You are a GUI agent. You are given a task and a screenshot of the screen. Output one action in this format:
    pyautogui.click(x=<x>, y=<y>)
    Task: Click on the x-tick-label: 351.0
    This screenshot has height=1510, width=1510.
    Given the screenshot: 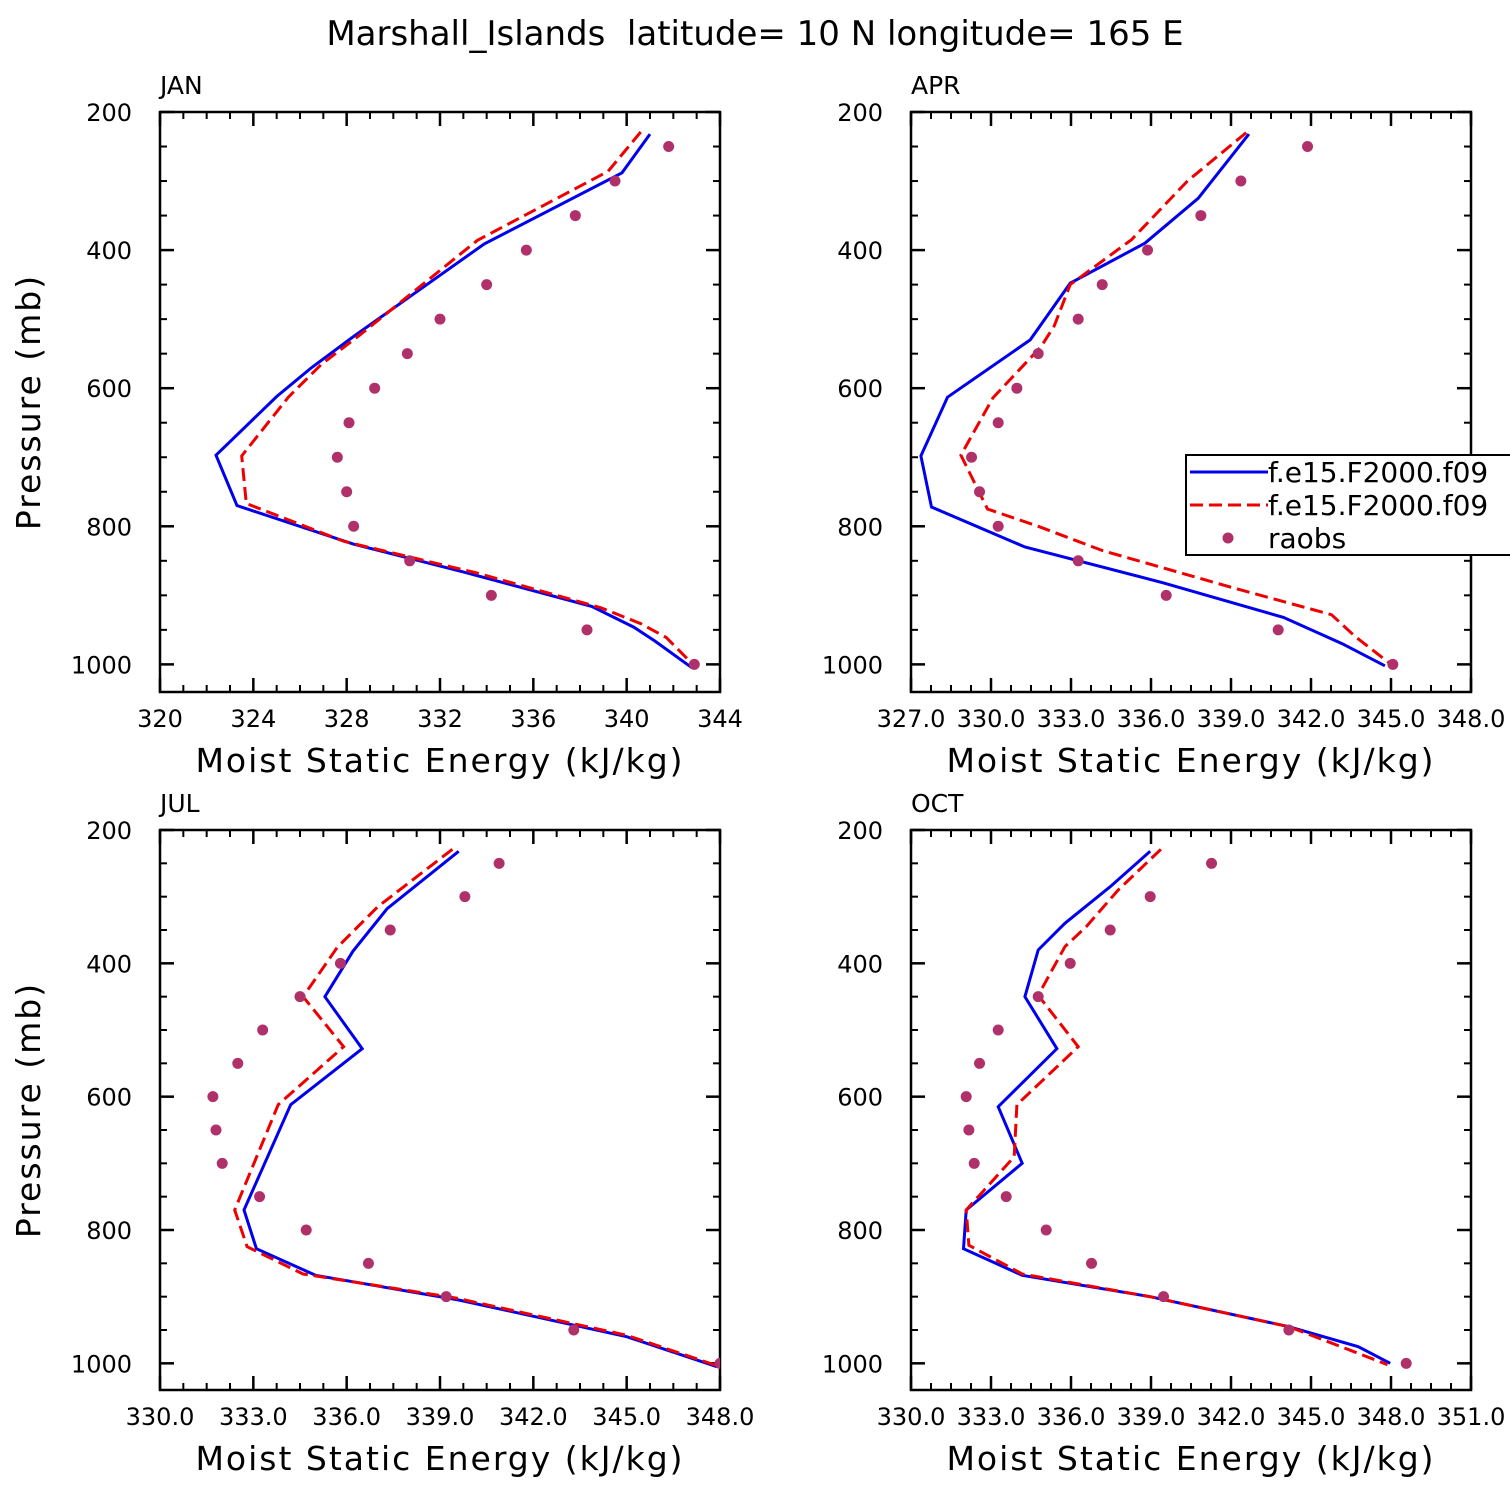 What is the action you would take?
    pyautogui.click(x=1471, y=1417)
    